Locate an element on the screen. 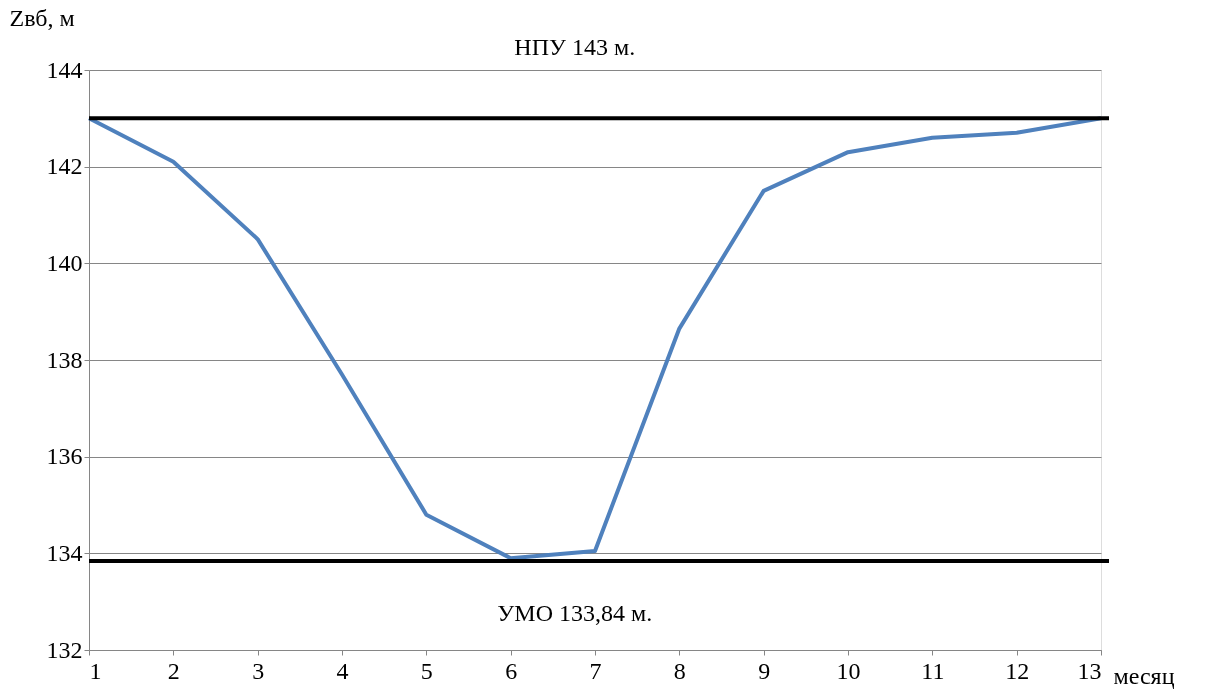 The height and width of the screenshot is (696, 1220). x-tick-label: 11 is located at coordinates (933, 670).